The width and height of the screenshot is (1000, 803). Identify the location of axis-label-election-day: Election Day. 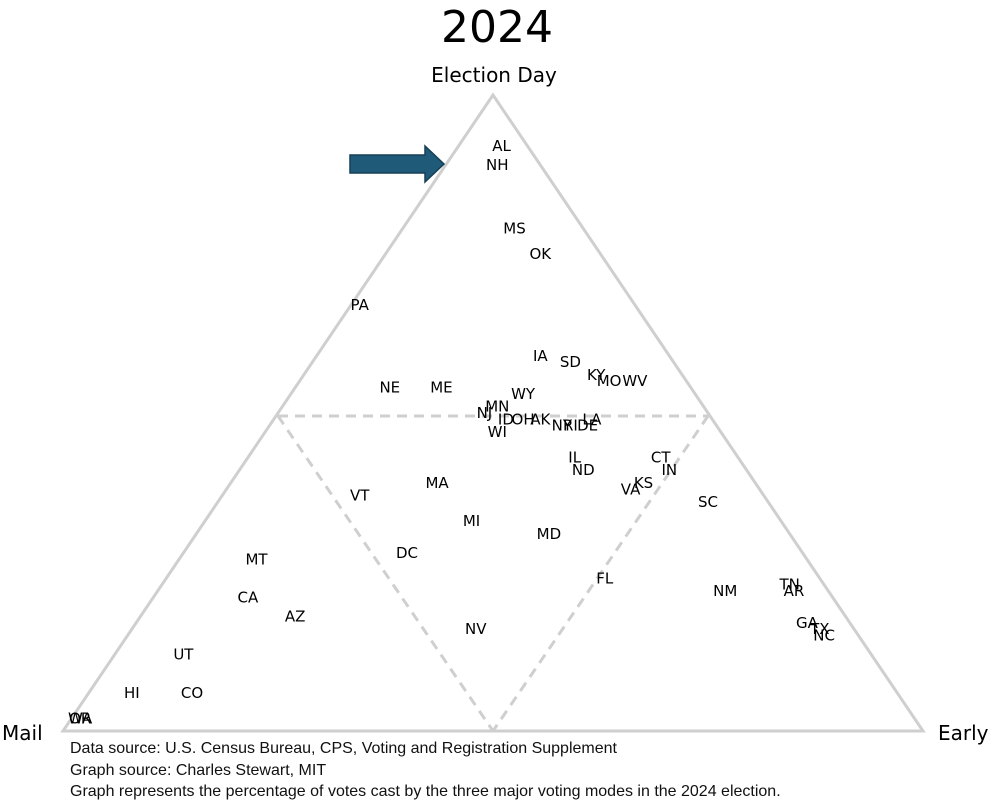
(494, 75).